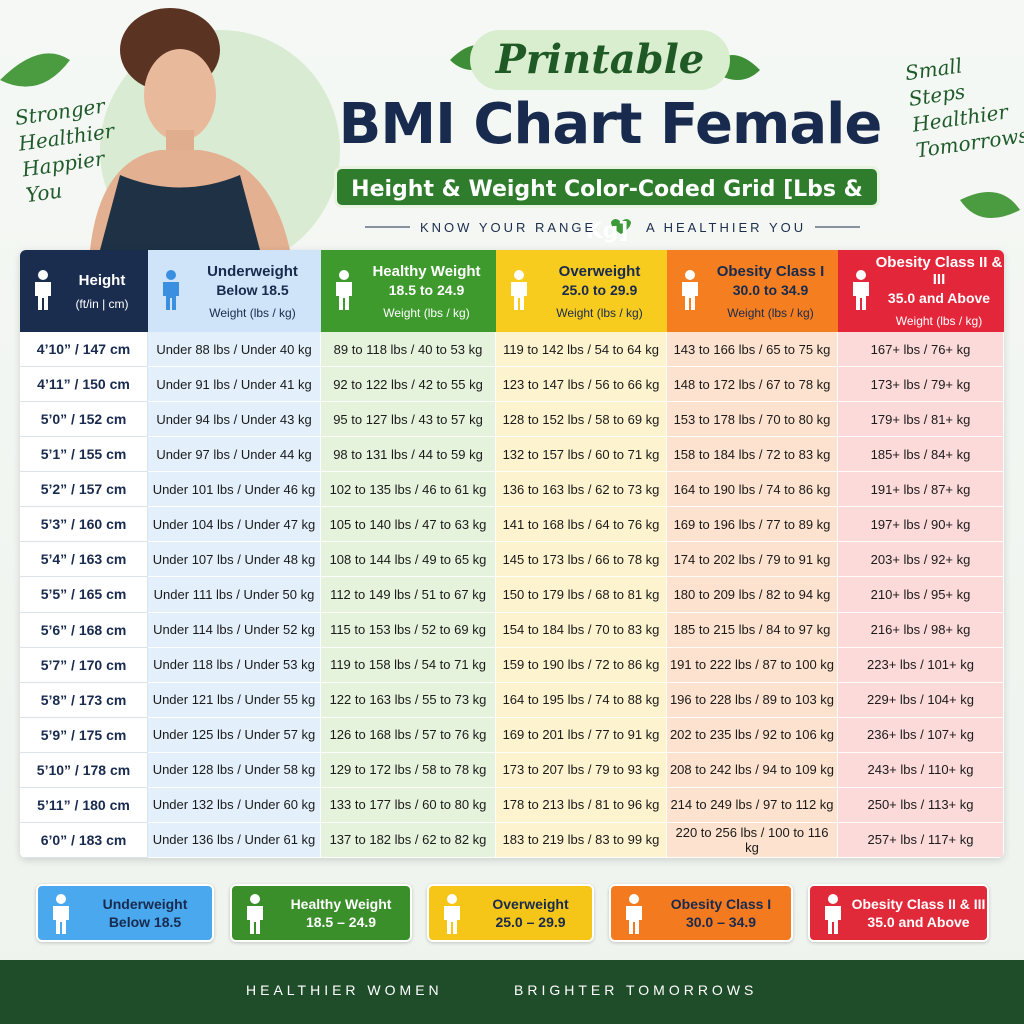 The height and width of the screenshot is (1024, 1024). I want to click on weight-cell: 122 to 163 lbs / 55 to 73 kg, so click(408, 700).